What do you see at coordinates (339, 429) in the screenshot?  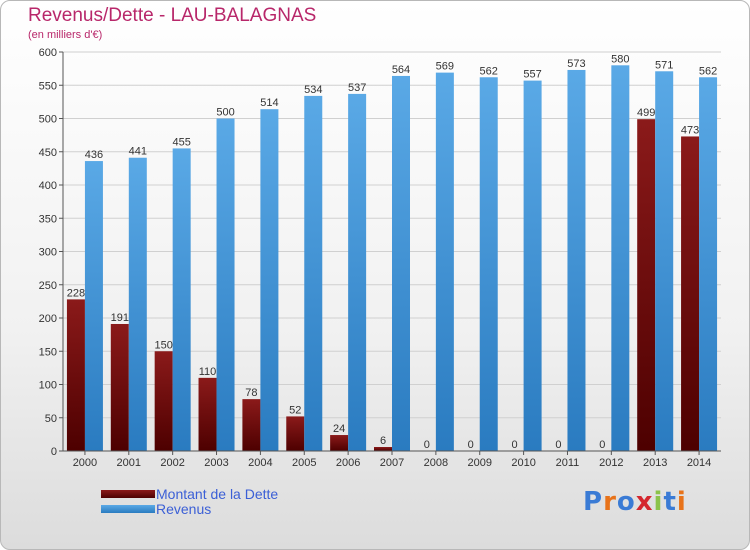 I see `data-label-dette: 24` at bounding box center [339, 429].